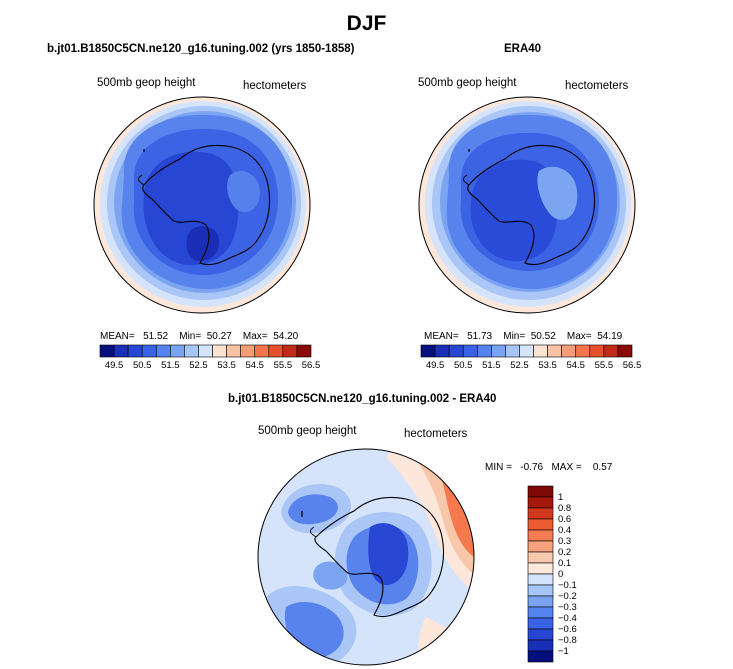  Describe the element at coordinates (564, 563) in the screenshot. I see `panel3-colorbar-tick-label: 0.1` at that location.